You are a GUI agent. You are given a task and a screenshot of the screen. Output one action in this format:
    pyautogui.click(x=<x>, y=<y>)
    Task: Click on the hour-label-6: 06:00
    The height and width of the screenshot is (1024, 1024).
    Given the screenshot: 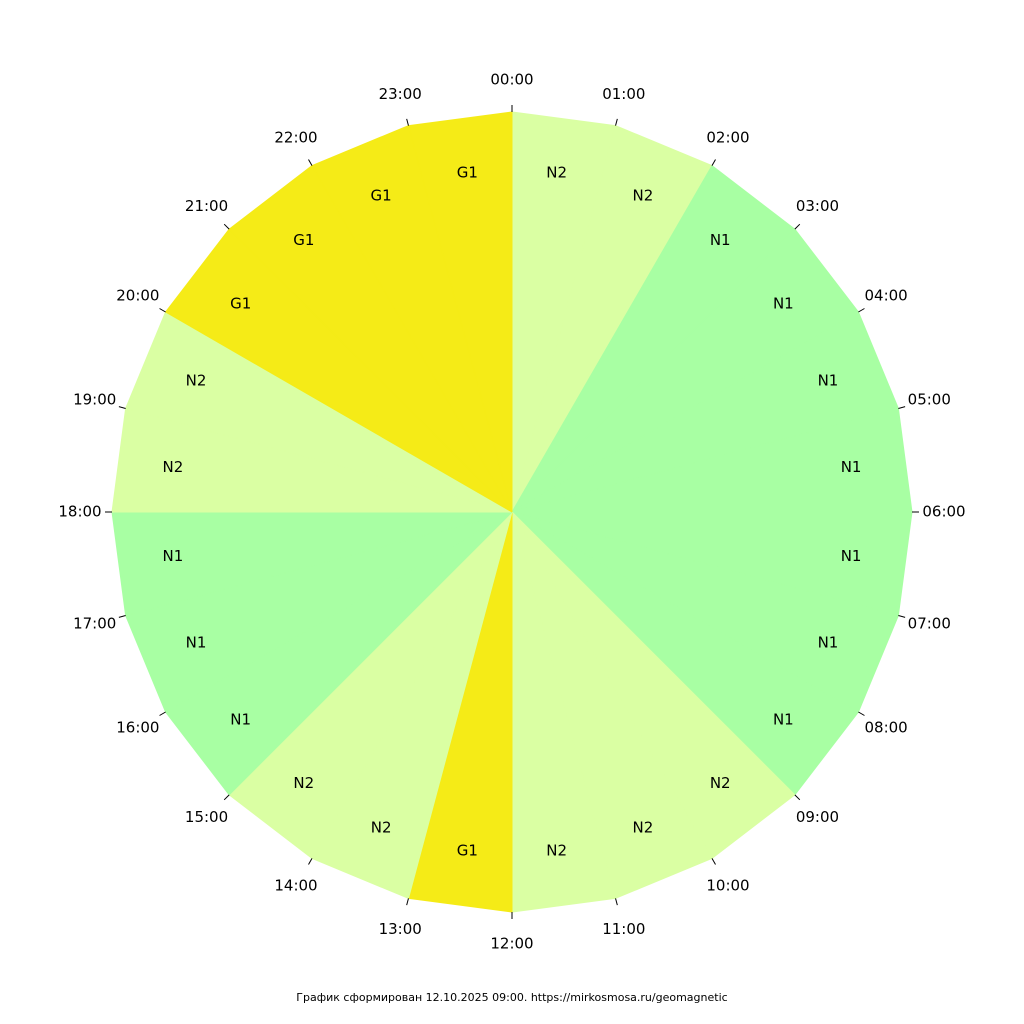 What is the action you would take?
    pyautogui.click(x=943, y=512)
    